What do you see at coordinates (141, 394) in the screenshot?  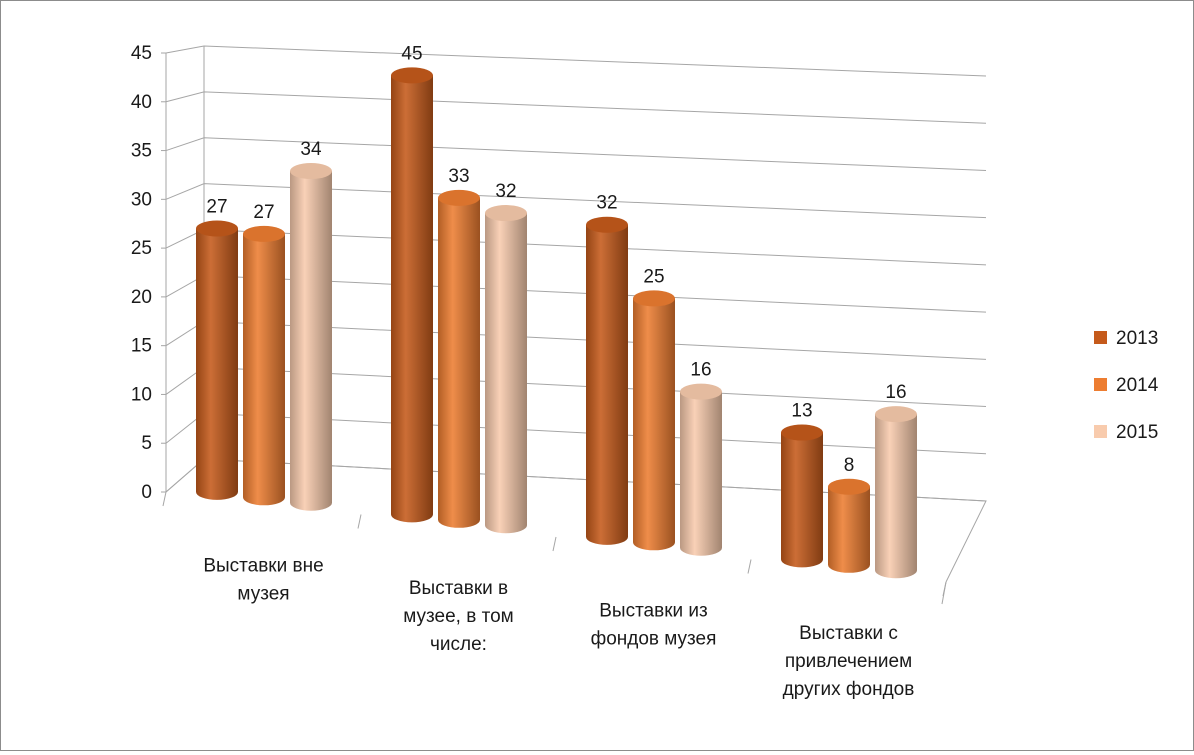 I see `y-tick-label: 10` at bounding box center [141, 394].